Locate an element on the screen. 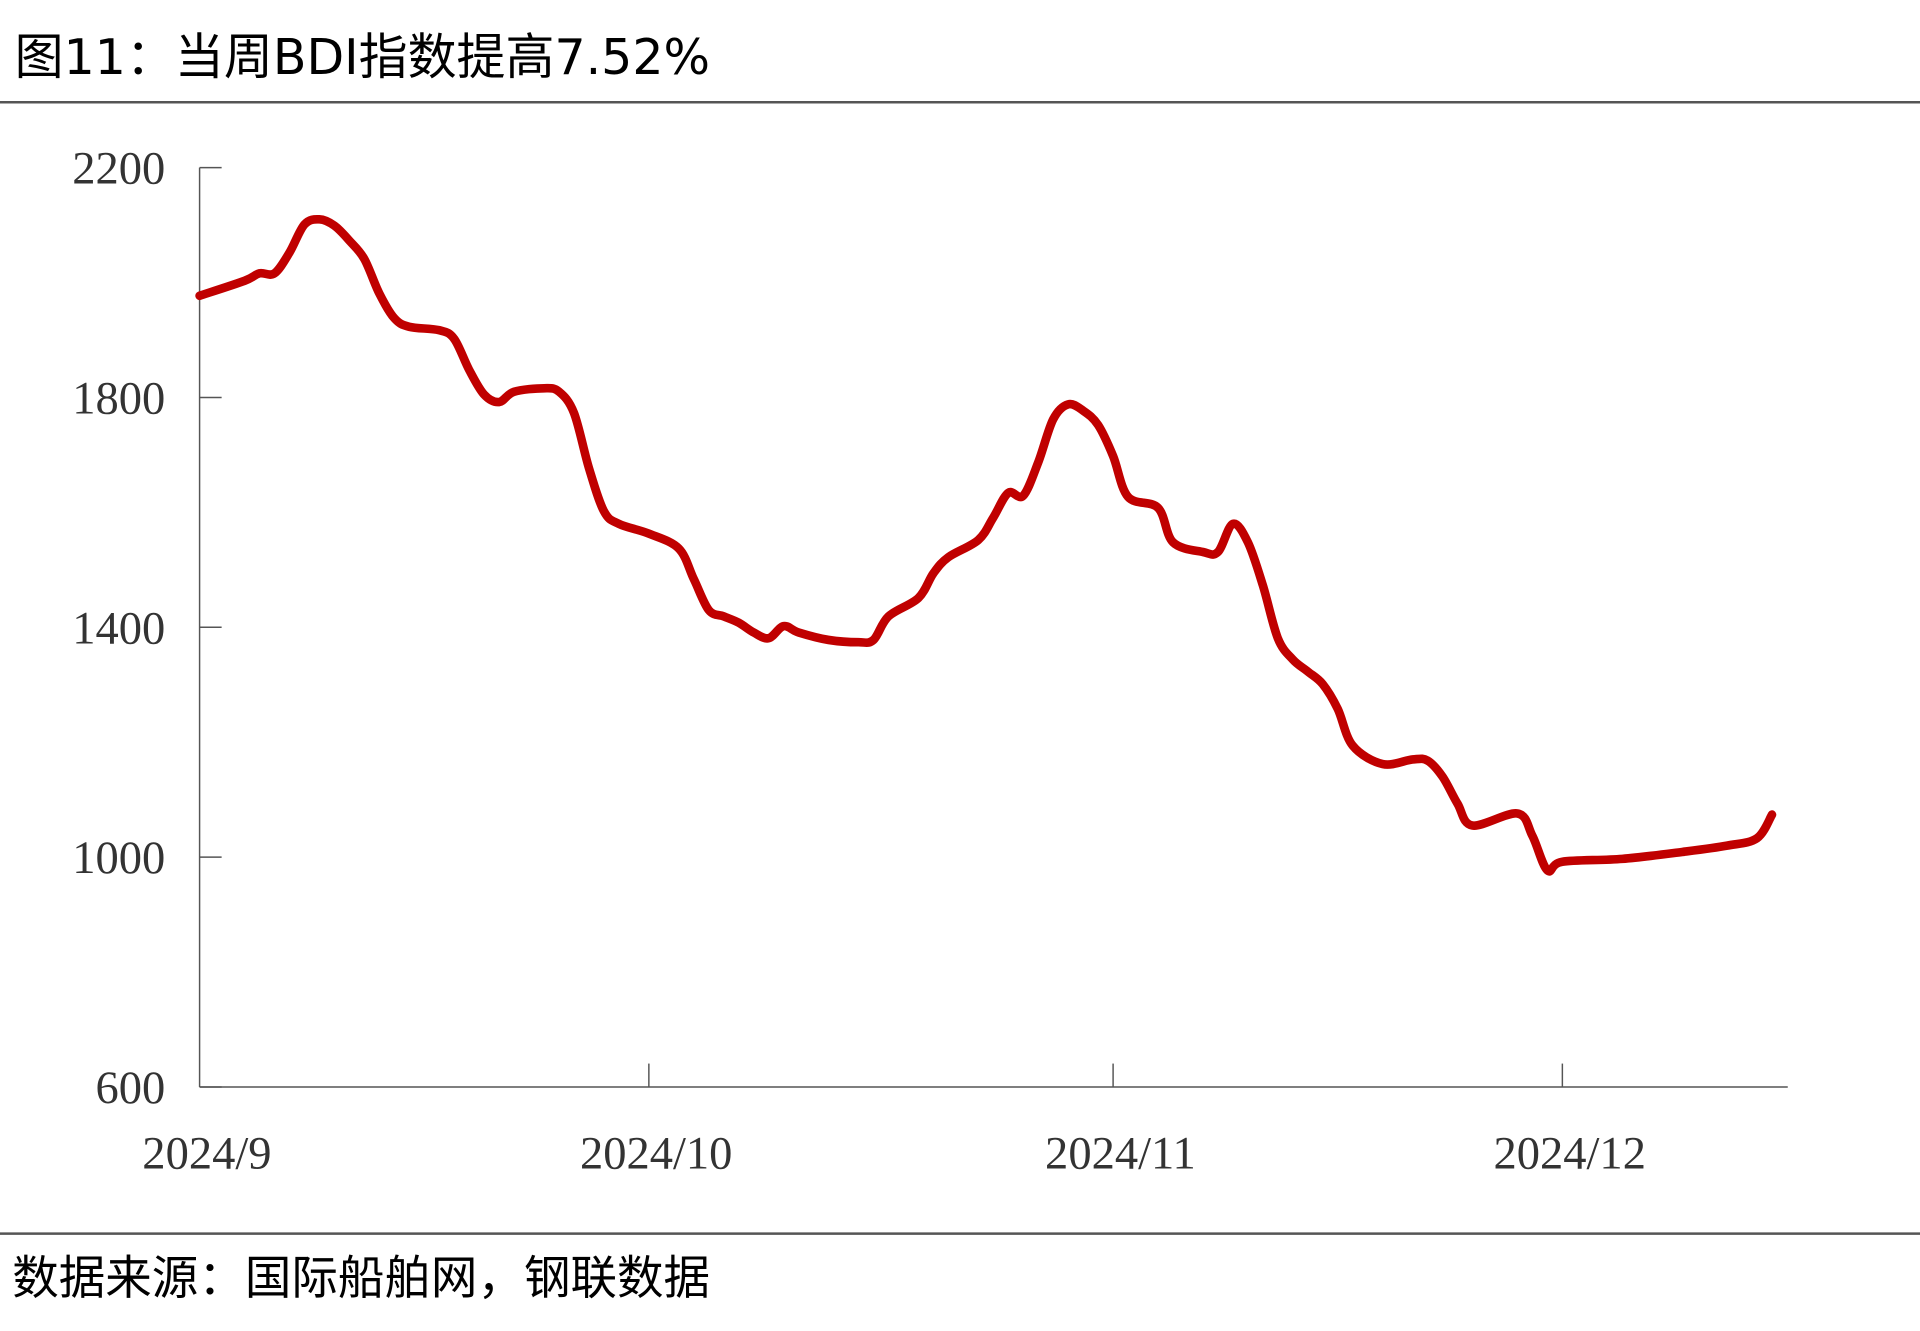 Image resolution: width=1920 pixels, height=1331 pixels. x-ticks: 2024/9 2024/10 2024/11 2024/12 is located at coordinates (894, 1121).